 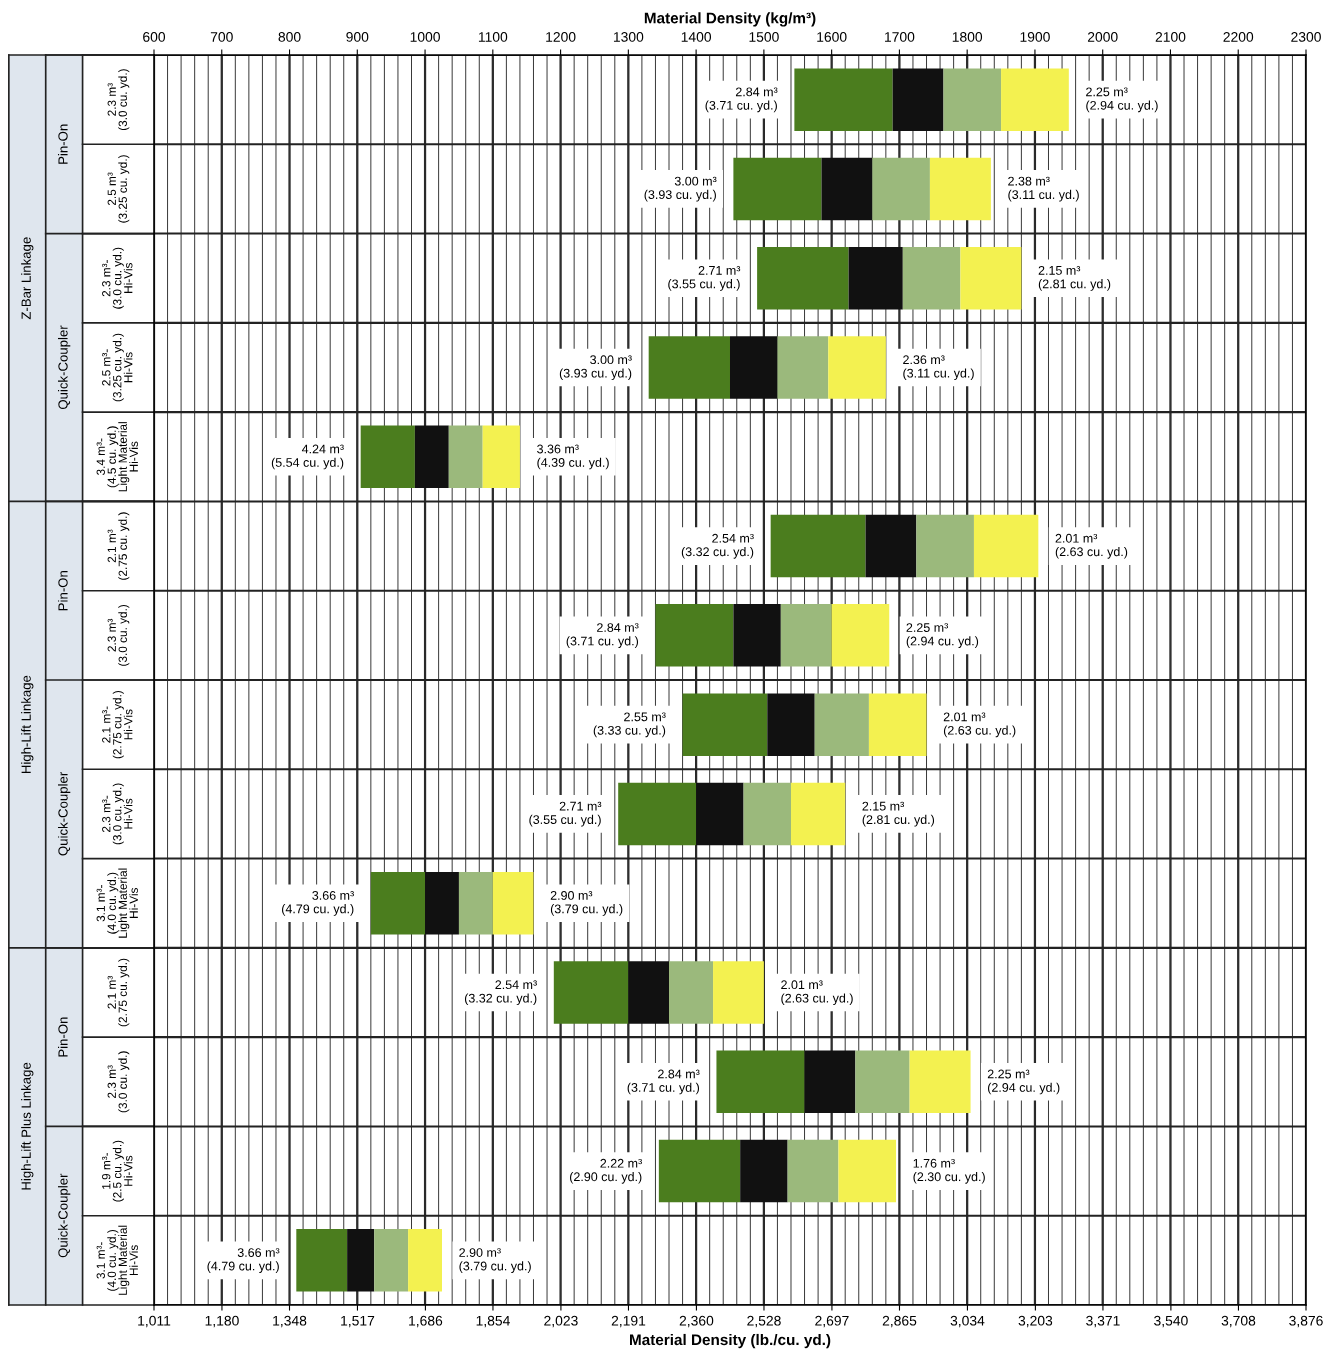 What do you see at coordinates (764, 1321) in the screenshot?
I see `x2-tick-label: 2,528` at bounding box center [764, 1321].